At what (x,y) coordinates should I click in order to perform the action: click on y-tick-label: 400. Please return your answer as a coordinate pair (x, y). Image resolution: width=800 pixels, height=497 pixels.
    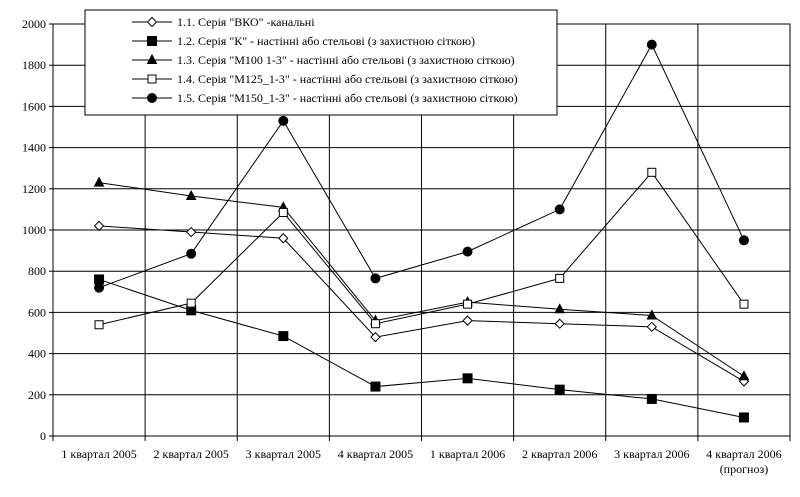
    Looking at the image, I should click on (37, 354).